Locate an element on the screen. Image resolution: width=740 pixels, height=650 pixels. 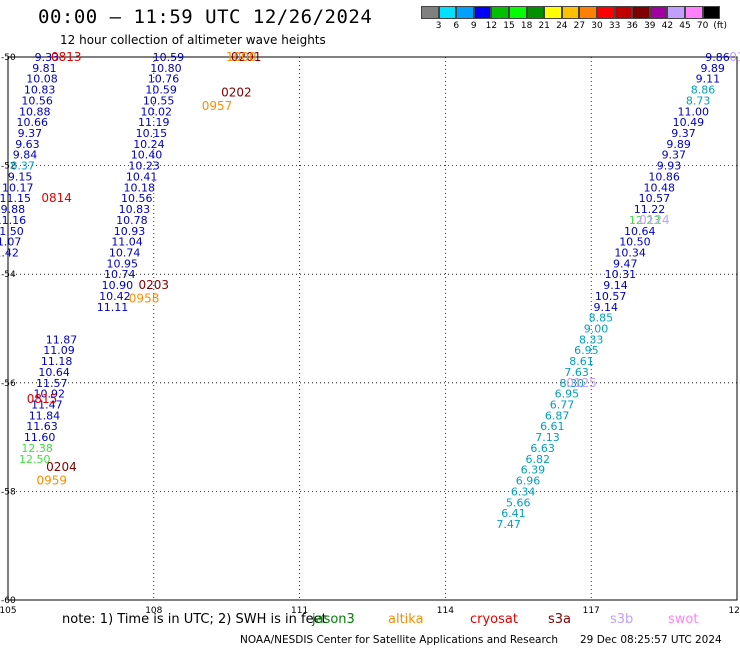
wave-height-value: 9.11 is located at coordinates (708, 79).